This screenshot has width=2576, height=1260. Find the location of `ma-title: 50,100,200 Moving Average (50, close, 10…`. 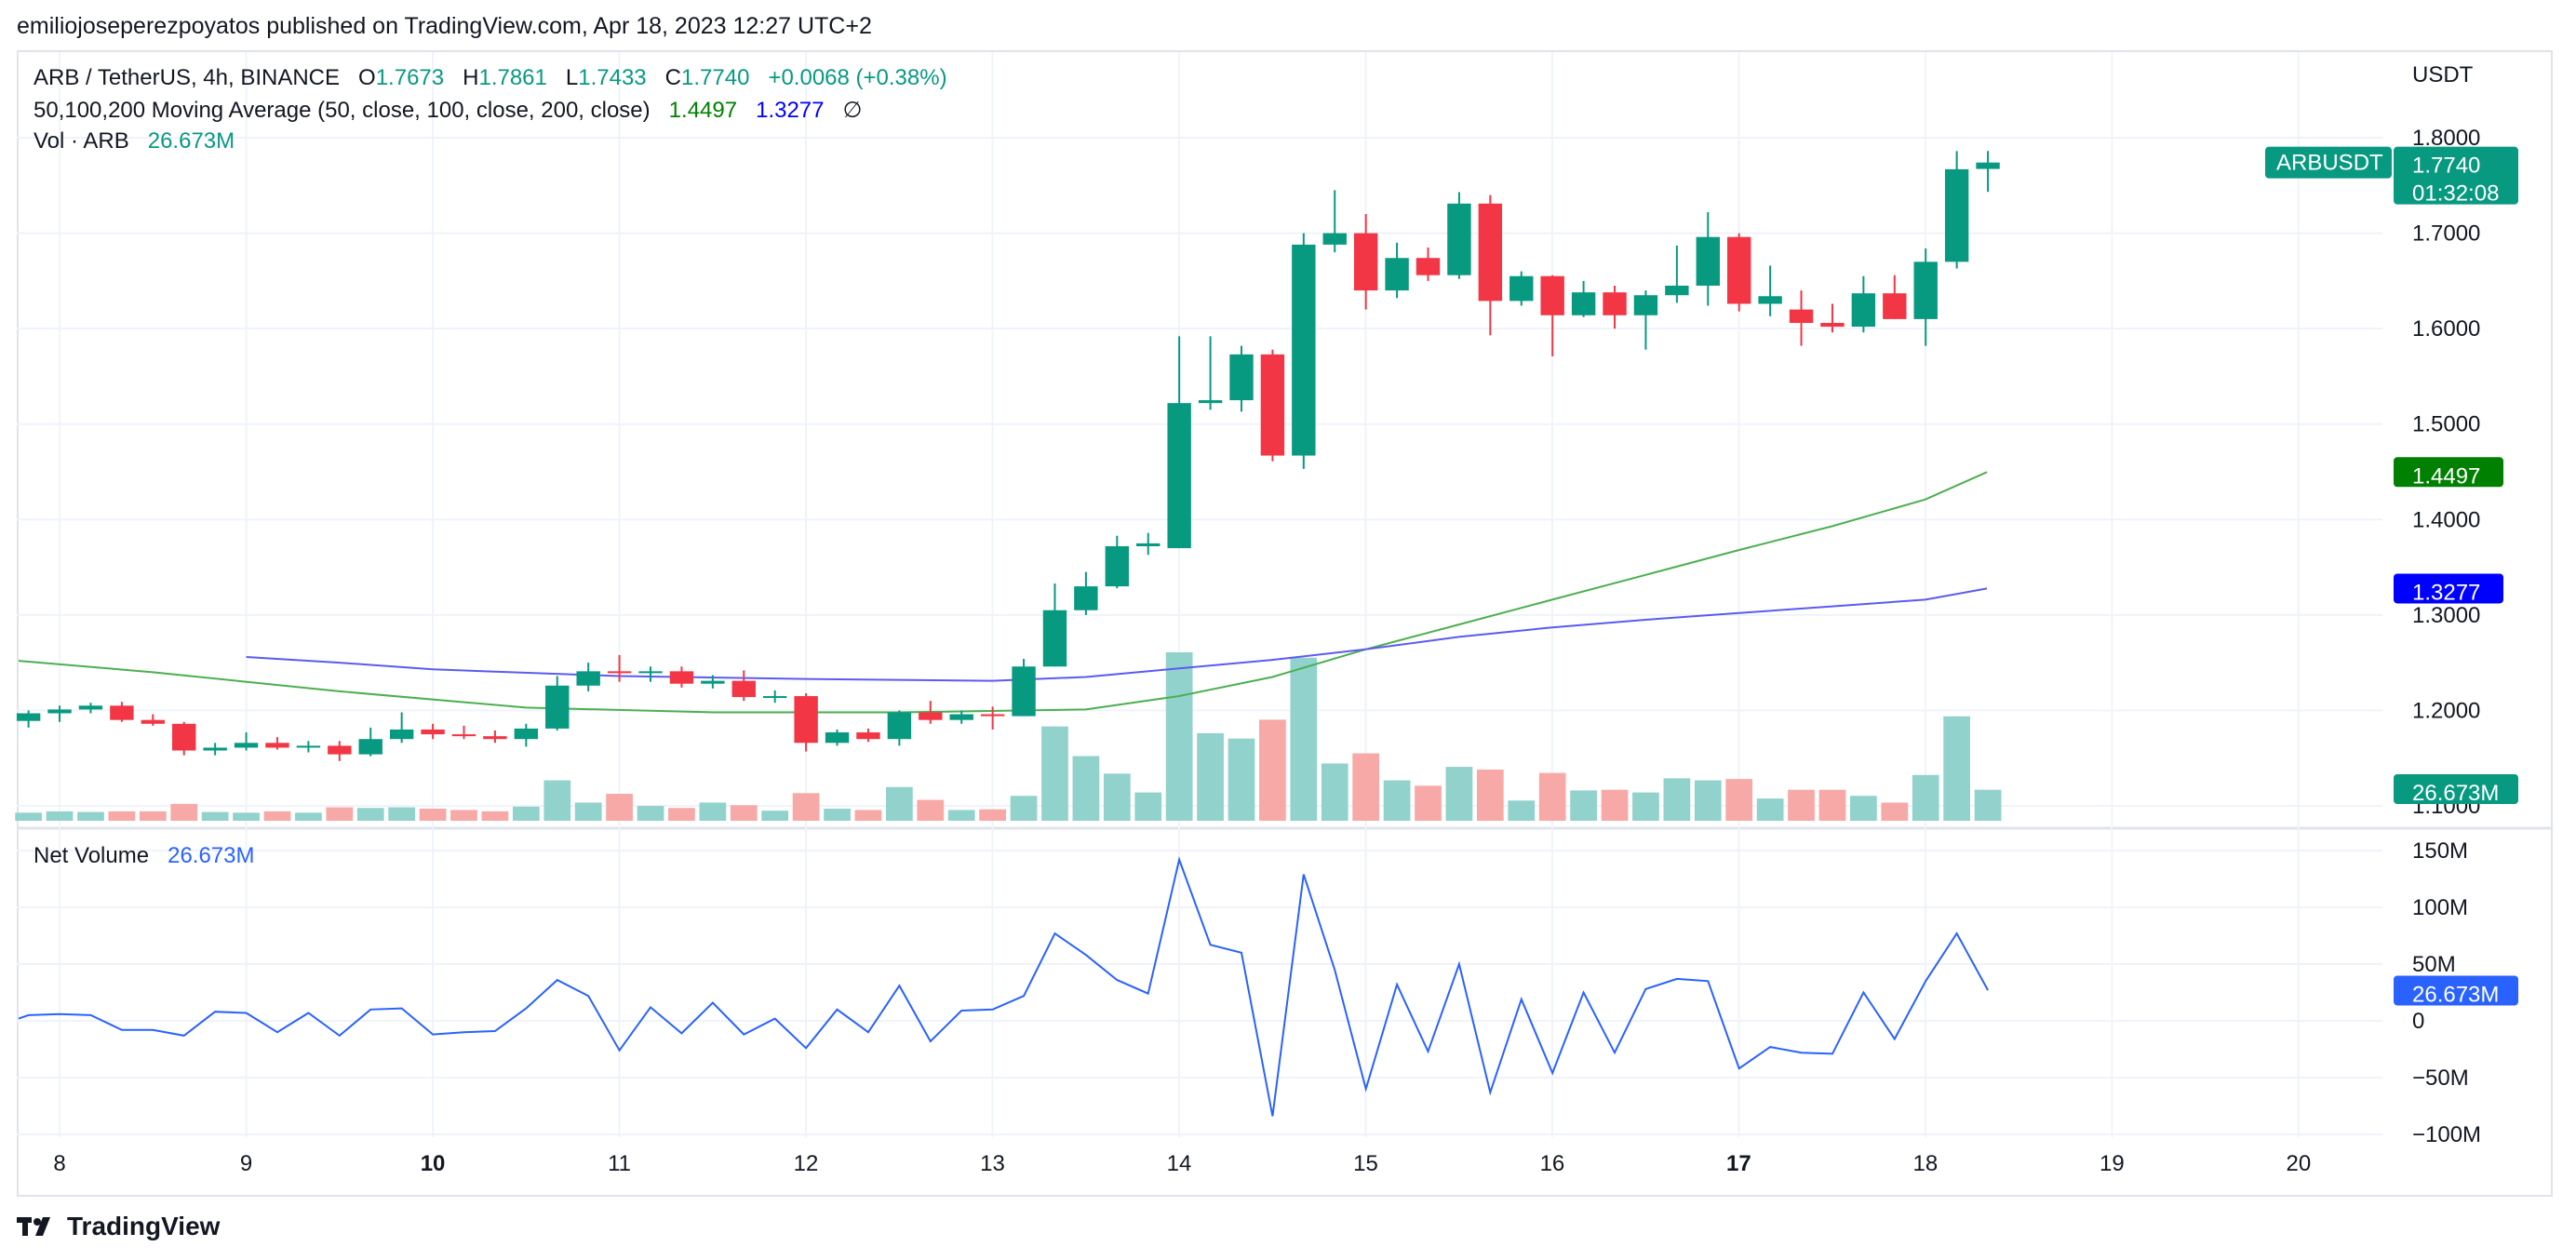

ma-title: 50,100,200 Moving Average (50, close, 10… is located at coordinates (342, 110).